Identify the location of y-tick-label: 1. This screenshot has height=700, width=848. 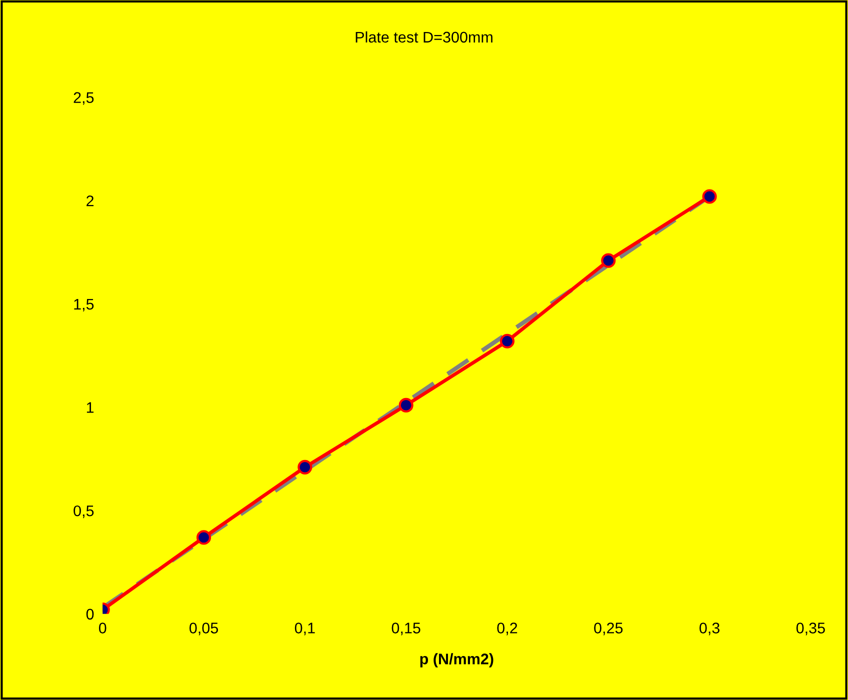
(90, 407).